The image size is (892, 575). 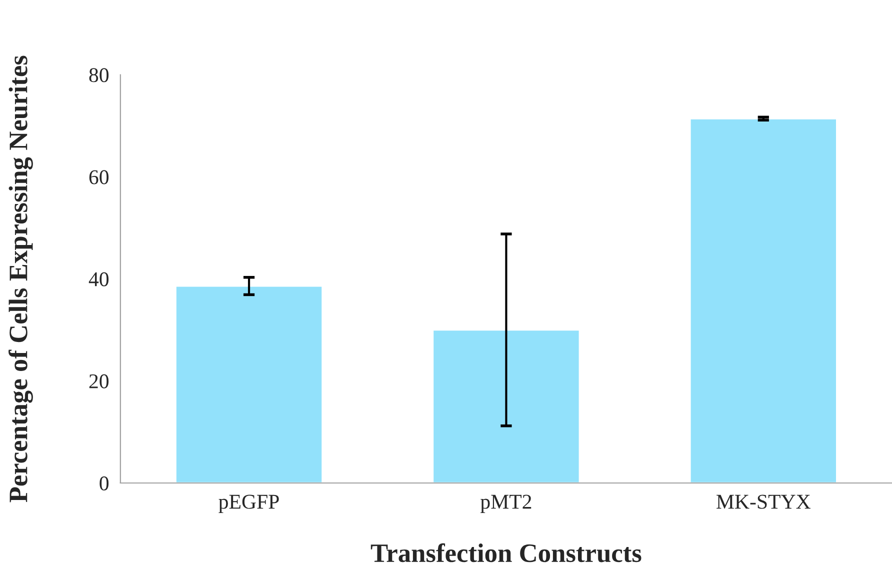 What do you see at coordinates (506, 504) in the screenshot?
I see `x-tick-label: pMT2` at bounding box center [506, 504].